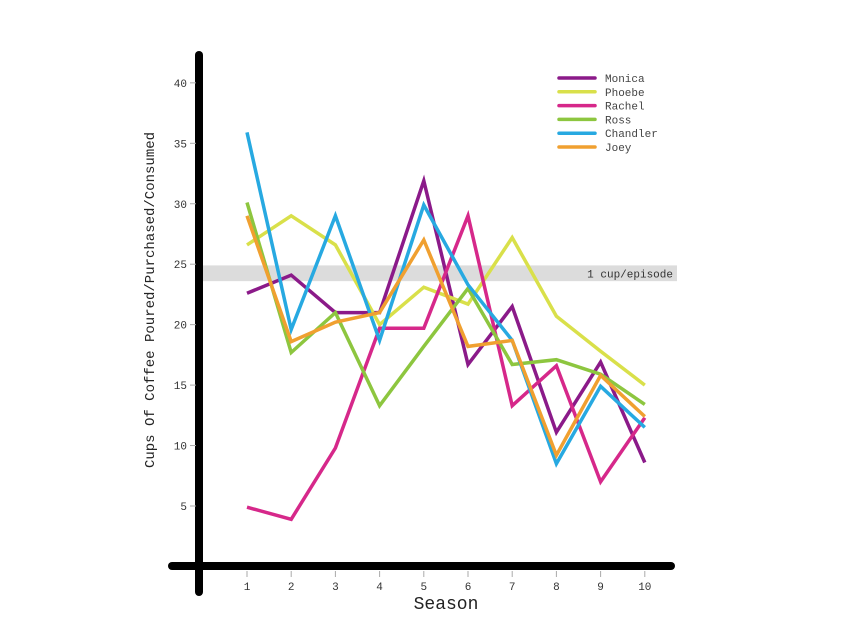 Image resolution: width=854 pixels, height=640 pixels. Describe the element at coordinates (335, 588) in the screenshot. I see `x-tick-label: 3` at that location.